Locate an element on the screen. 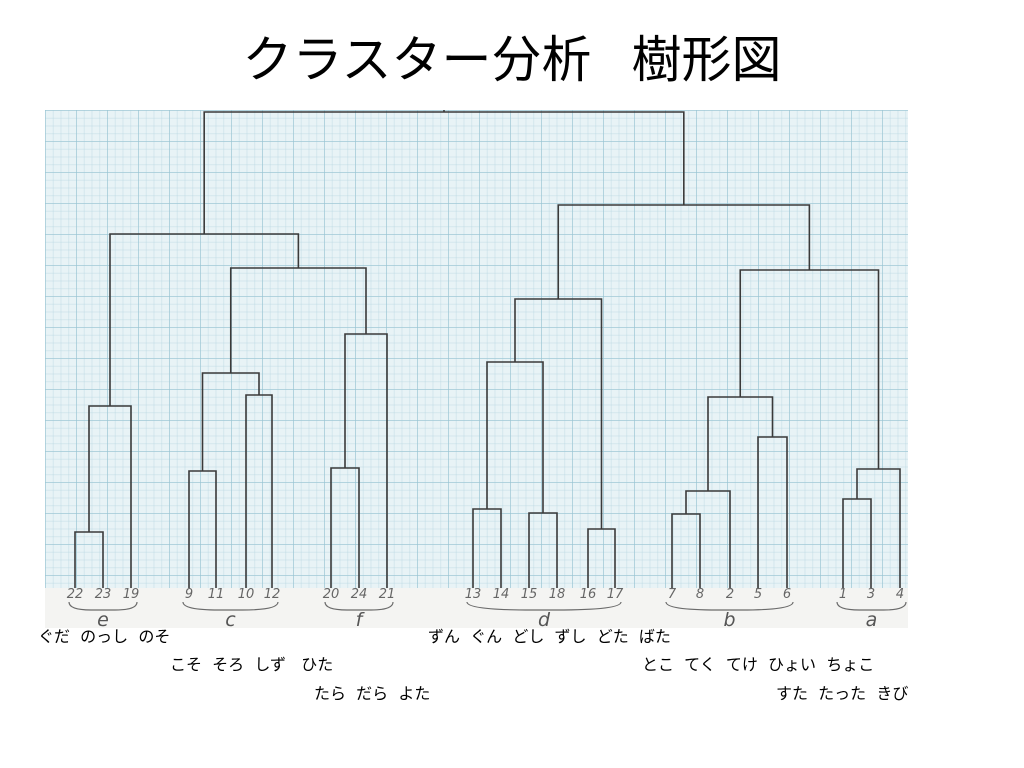 The image size is (1024, 768). group-letter-f: f is located at coordinates (361, 620).